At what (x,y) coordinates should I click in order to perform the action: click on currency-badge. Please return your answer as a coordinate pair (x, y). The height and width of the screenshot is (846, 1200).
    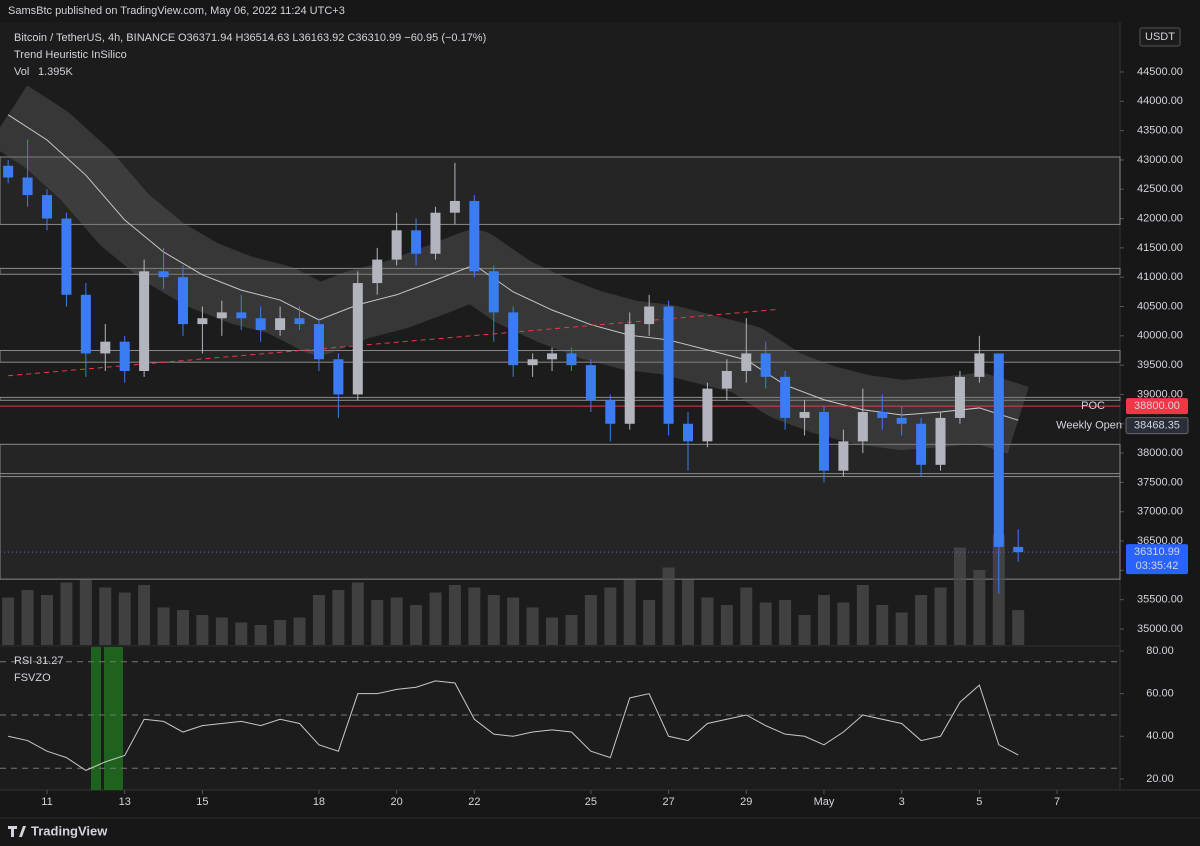
    Looking at the image, I should click on (1160, 37).